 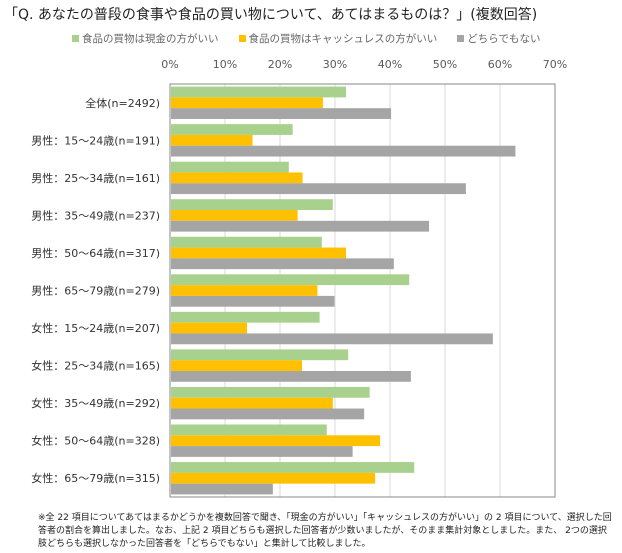 What do you see at coordinates (95, 328) in the screenshot?
I see `category-label: 女性：15～24歳(n=207)` at bounding box center [95, 328].